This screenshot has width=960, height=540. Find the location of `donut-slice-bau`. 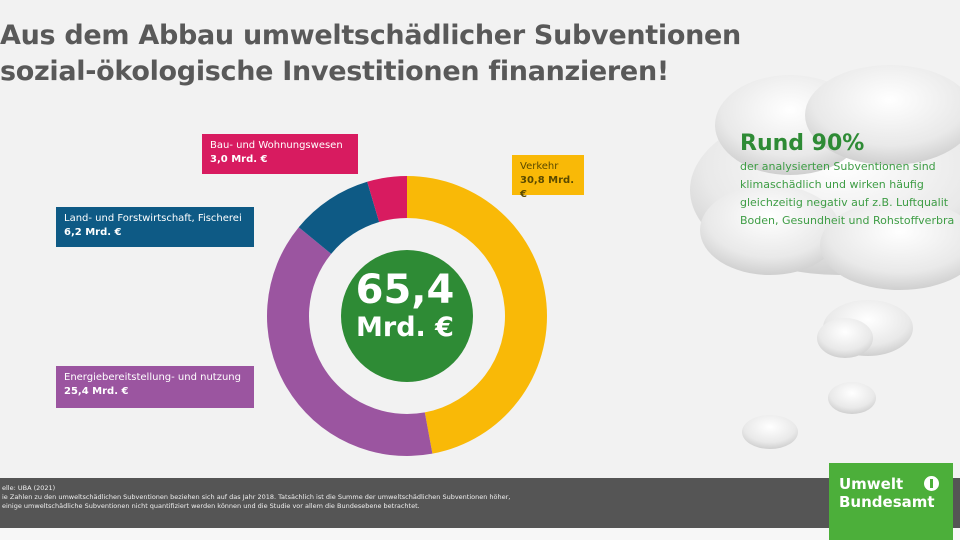

donut-slice-bau is located at coordinates (387, 199).